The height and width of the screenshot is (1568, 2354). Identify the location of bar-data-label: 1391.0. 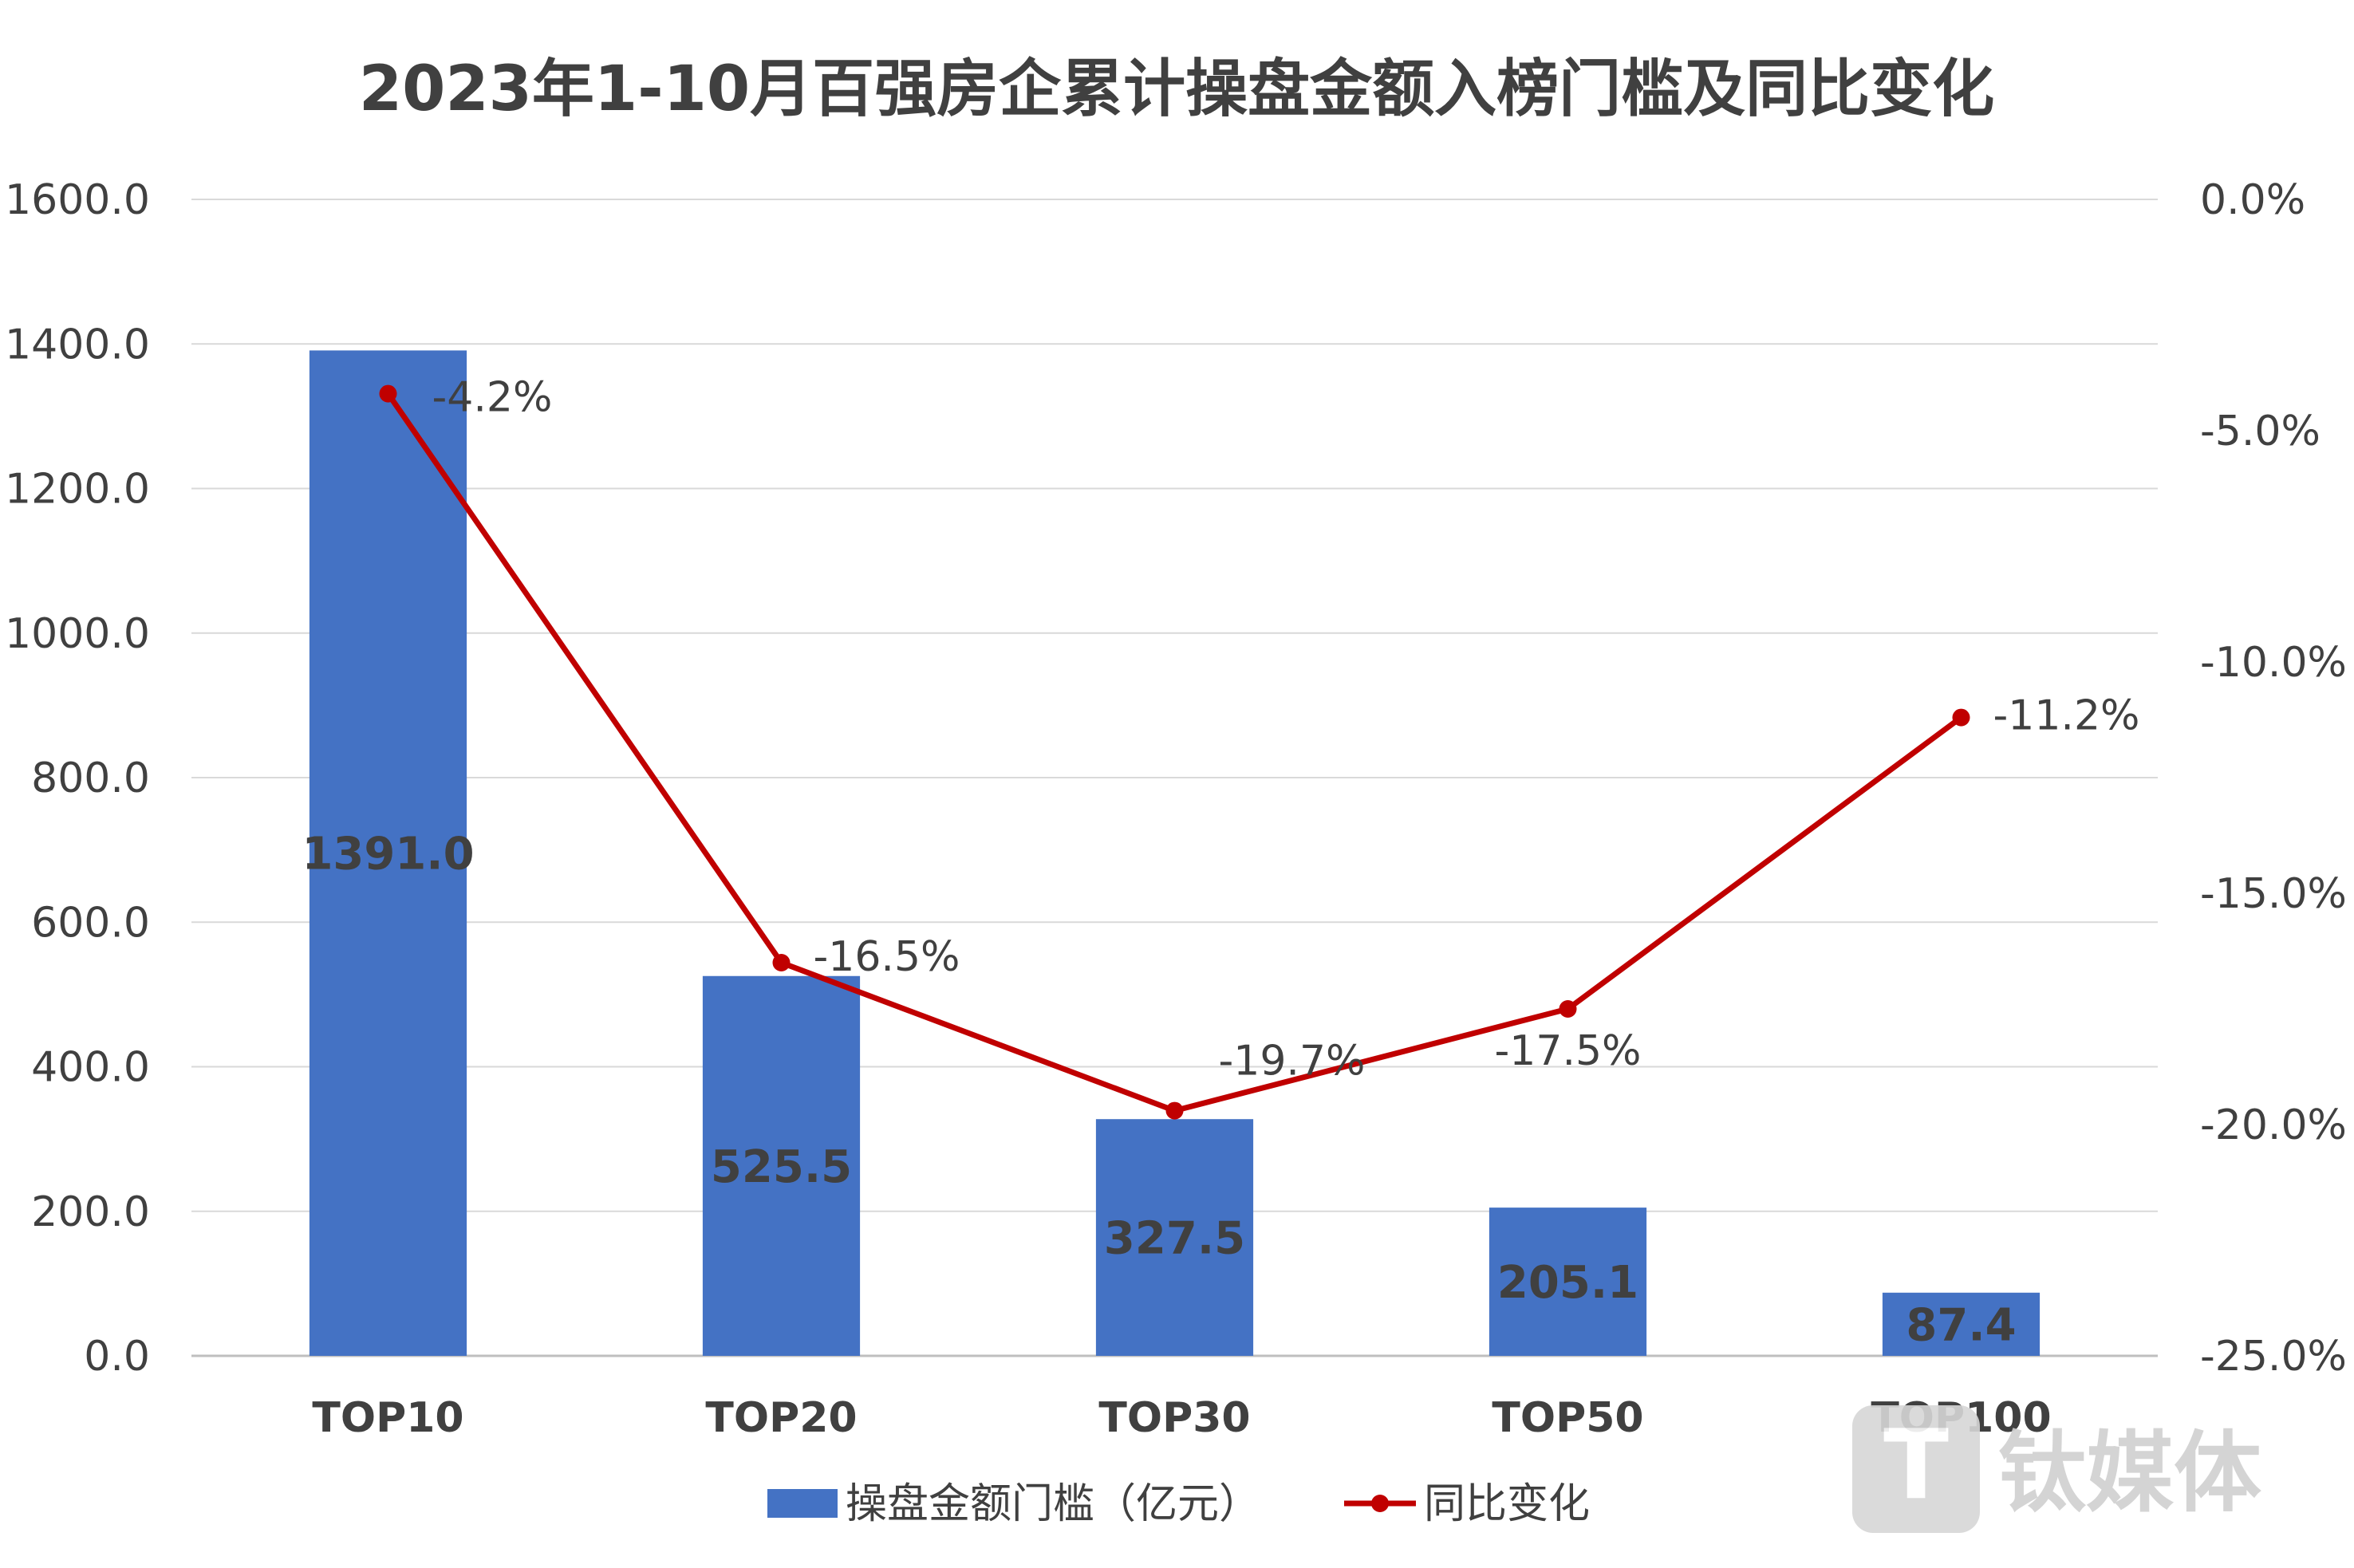
(388, 855).